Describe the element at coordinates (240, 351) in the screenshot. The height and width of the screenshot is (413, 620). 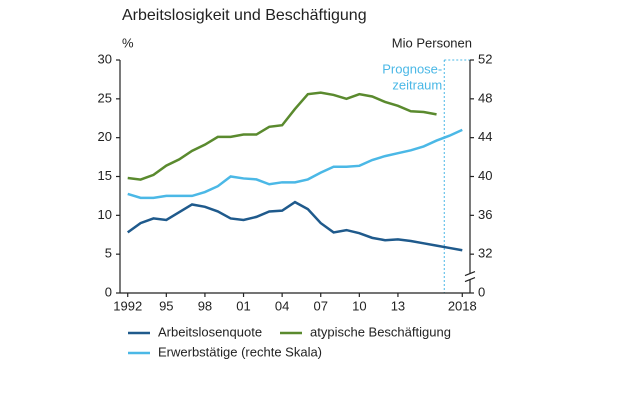
I see `legend-label: Erwerbstätige (rechte Skala)` at that location.